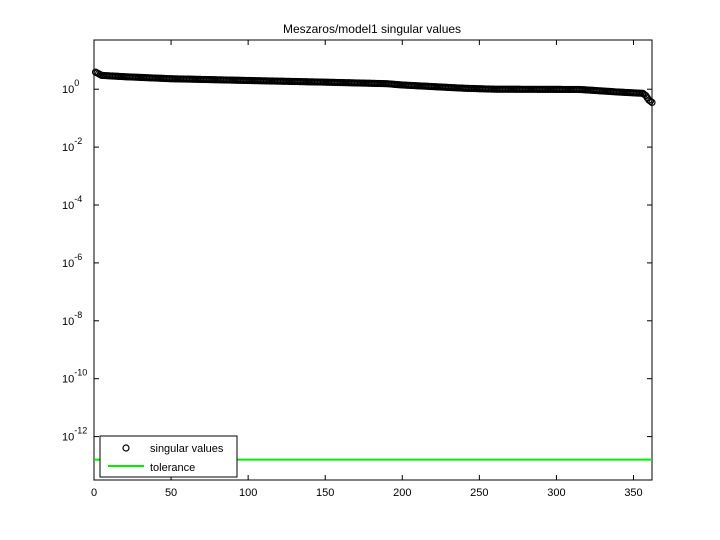 The image size is (720, 540). I want to click on x-tick-label: 0, so click(94, 493).